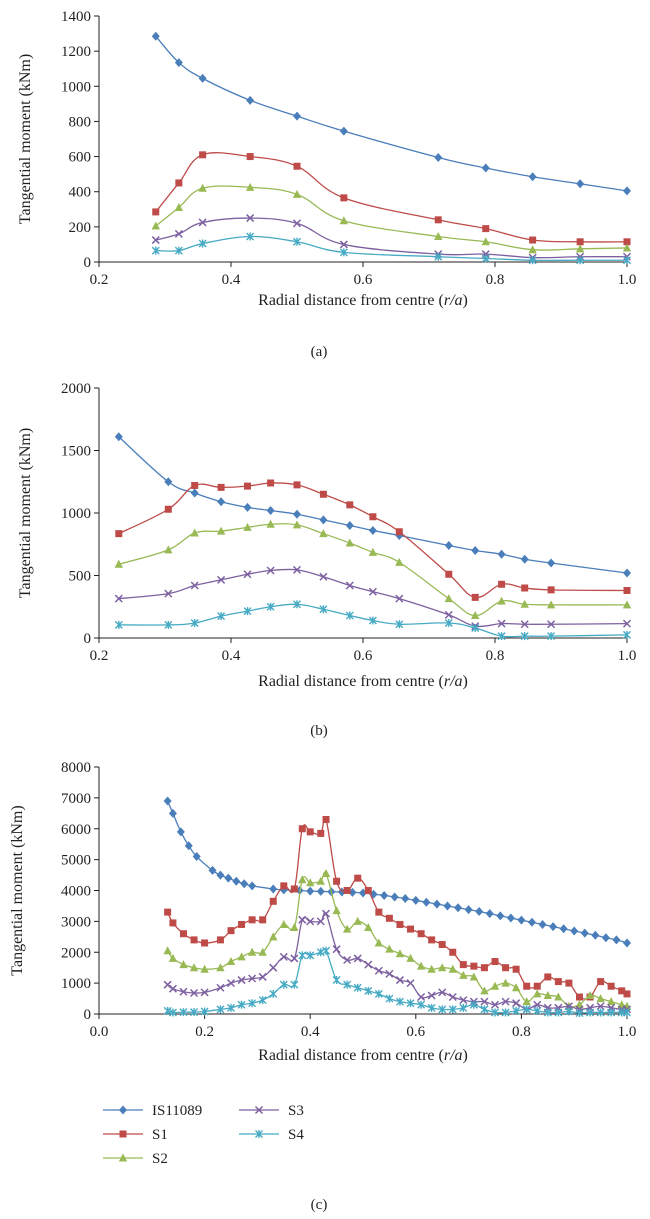  Describe the element at coordinates (17, 890) in the screenshot. I see `y-axis-title: Tangential moment (kNm)` at that location.